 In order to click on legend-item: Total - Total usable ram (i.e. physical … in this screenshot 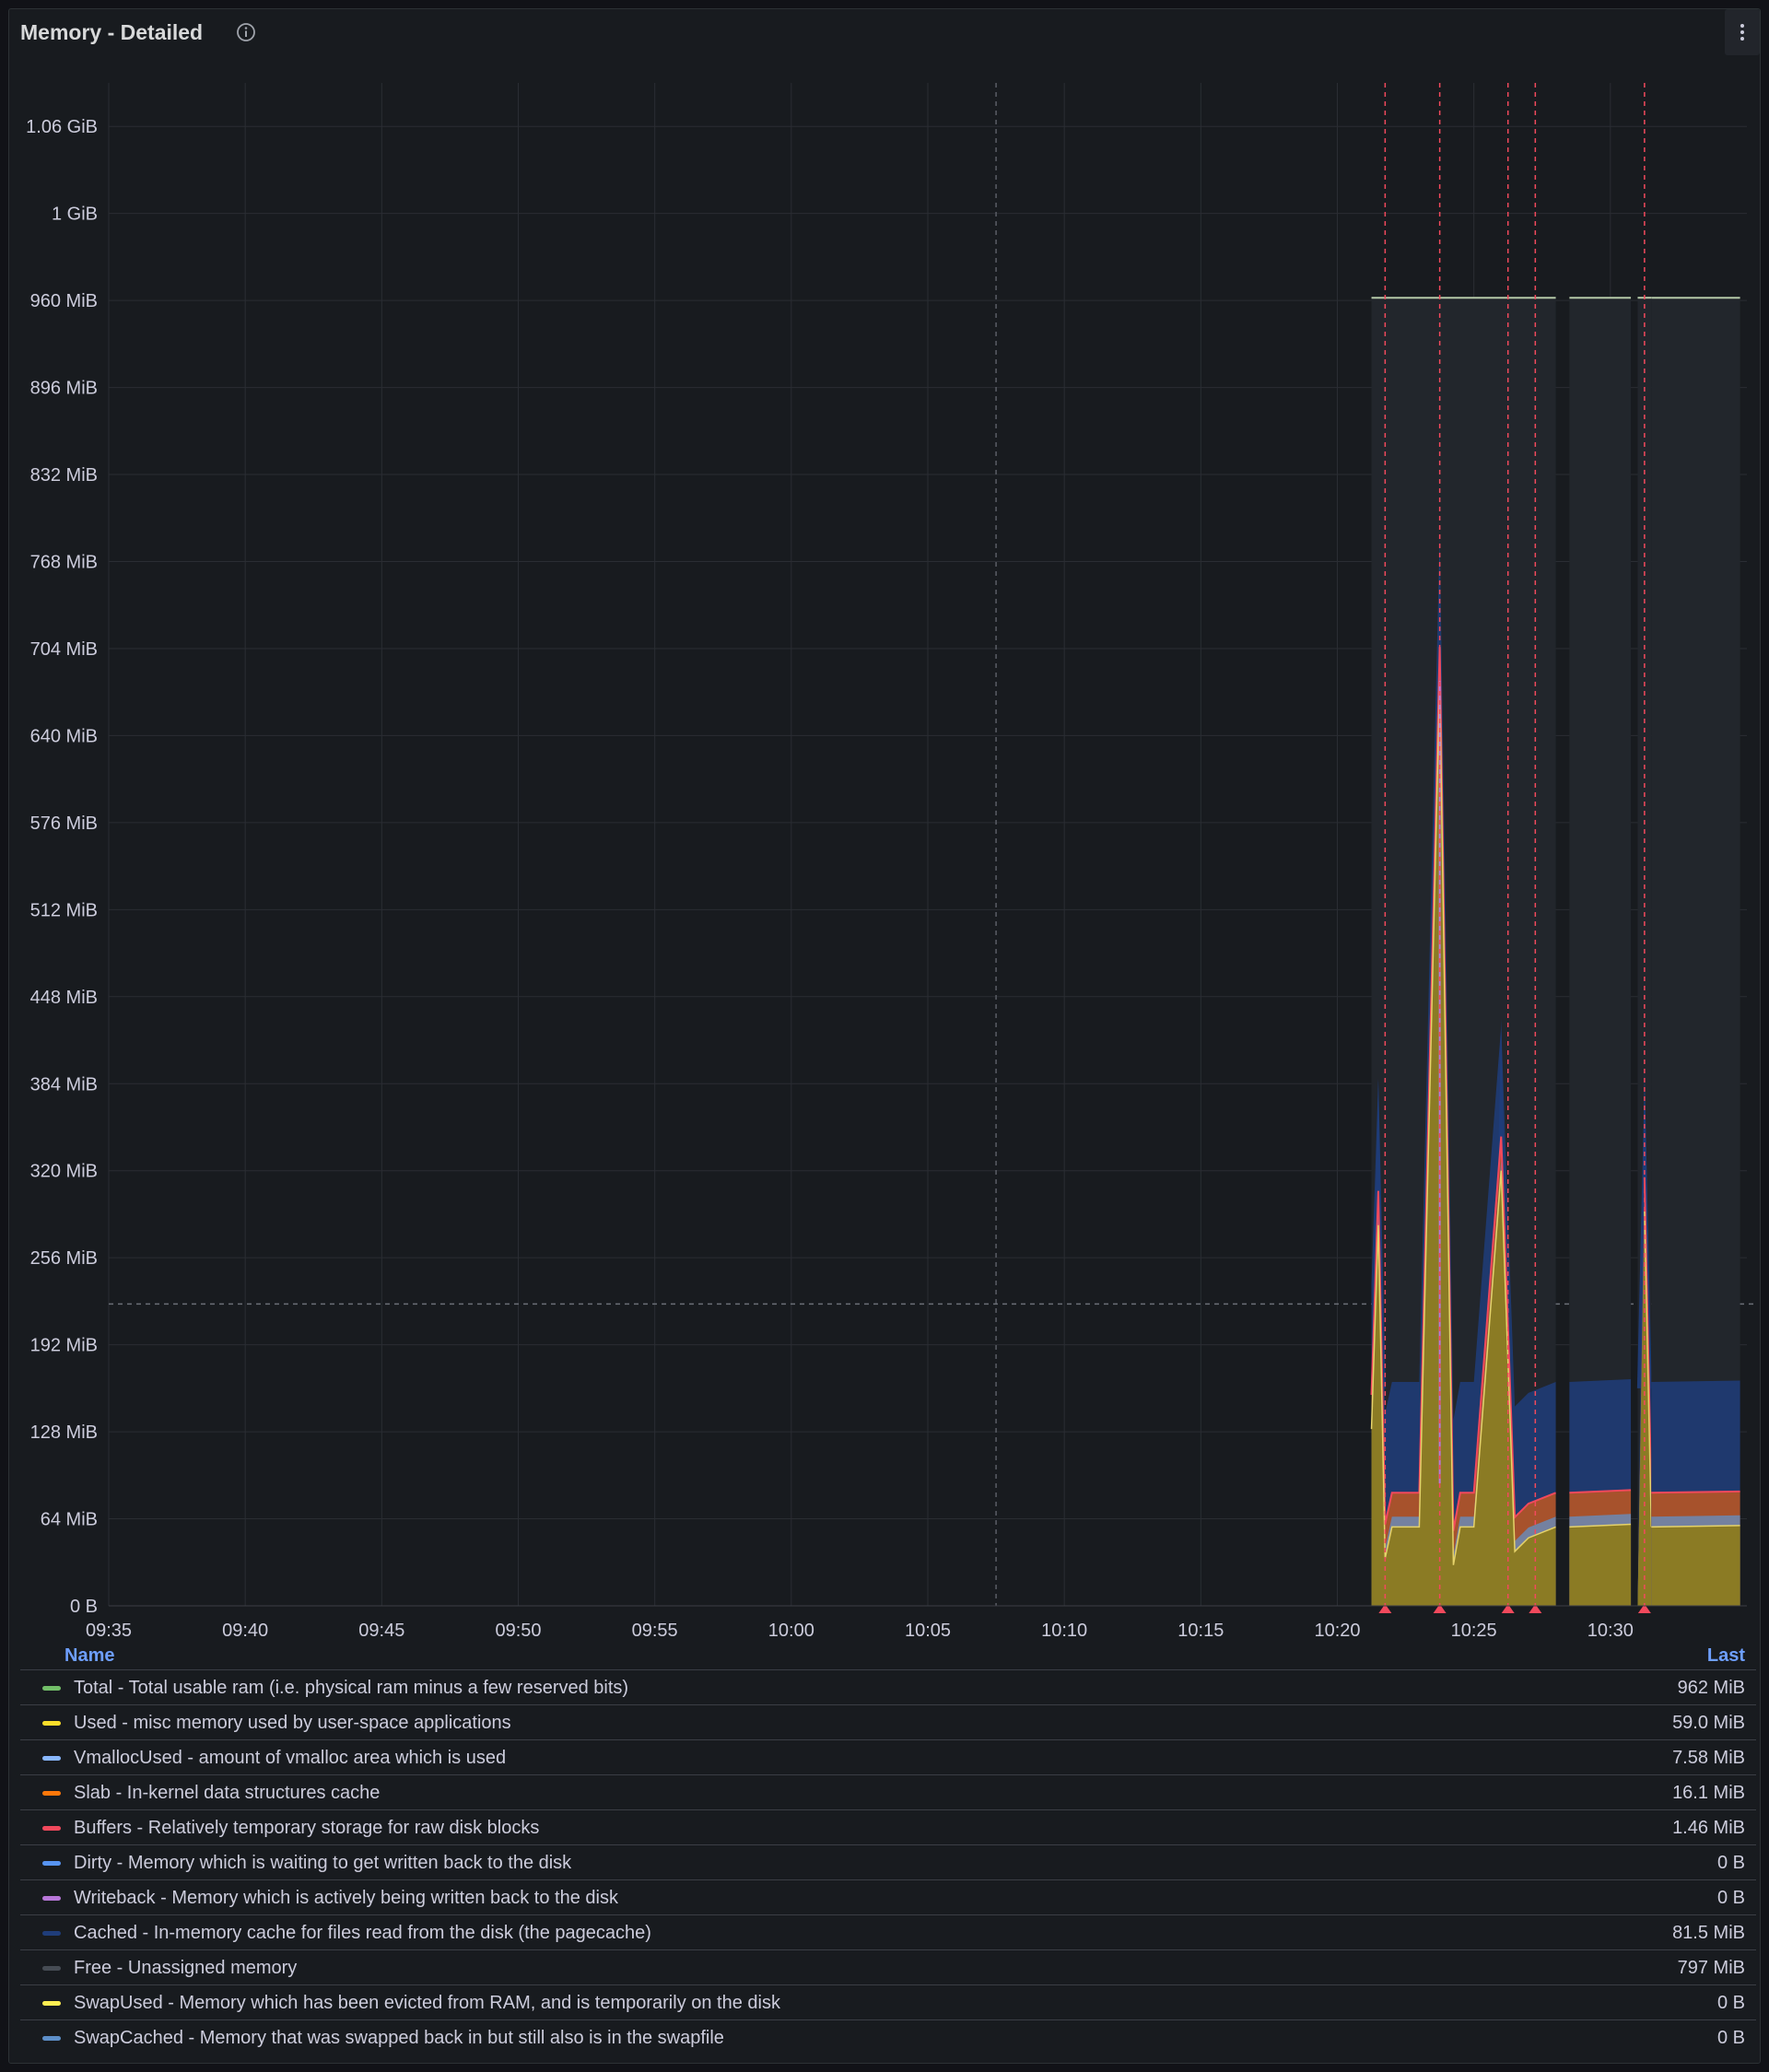, I will do `click(888, 1686)`.